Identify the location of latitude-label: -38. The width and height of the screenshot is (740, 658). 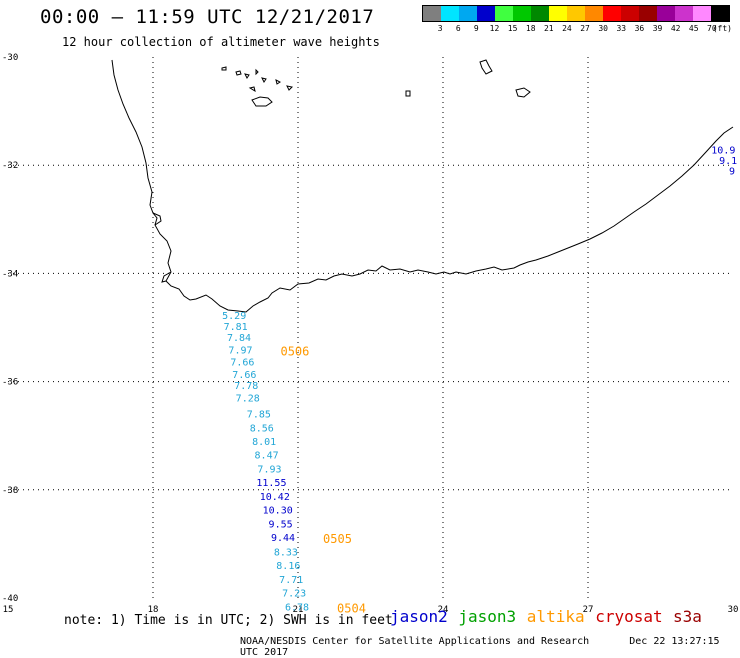
(10, 491).